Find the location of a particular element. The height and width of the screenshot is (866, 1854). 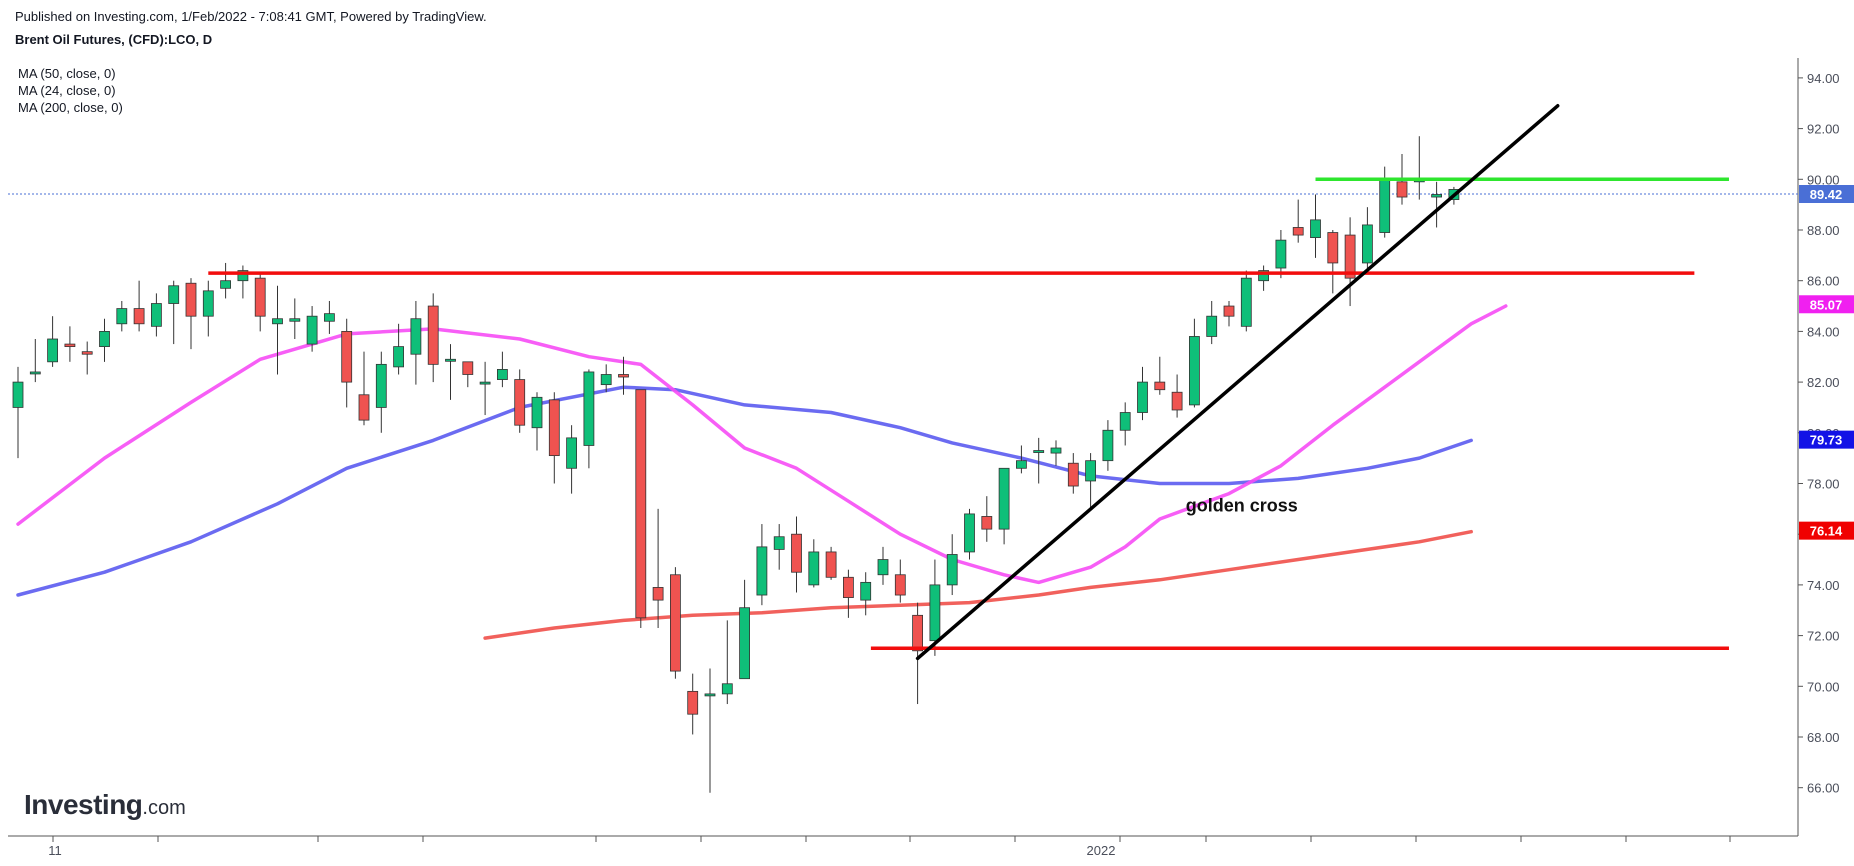

ma-50-legend: MA (50, close, 0) is located at coordinates (67, 73).